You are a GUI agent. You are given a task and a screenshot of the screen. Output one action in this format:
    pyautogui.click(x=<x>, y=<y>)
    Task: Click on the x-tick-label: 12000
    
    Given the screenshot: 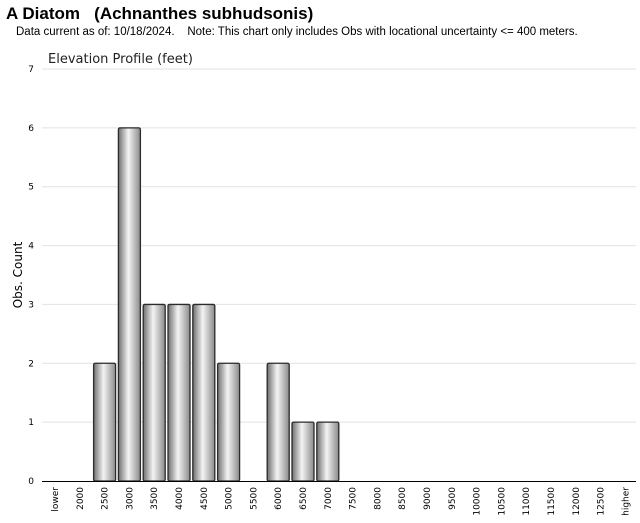 What is the action you would take?
    pyautogui.click(x=577, y=501)
    